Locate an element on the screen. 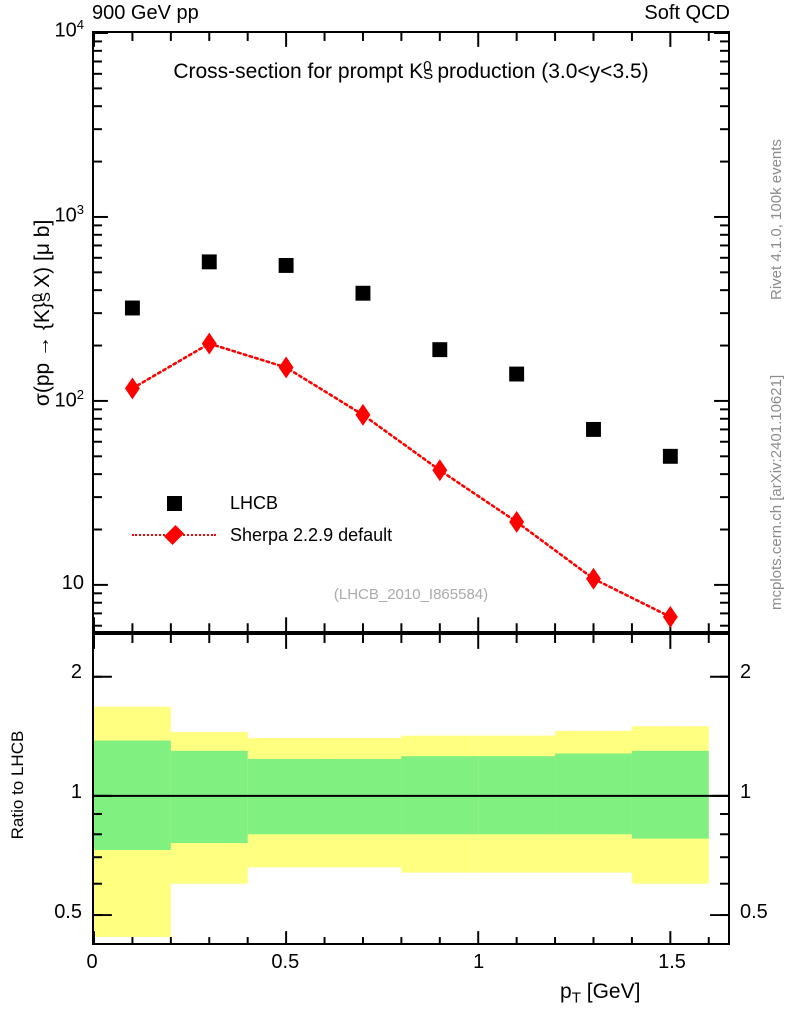  xlabel-subscript: T is located at coordinates (576, 998).